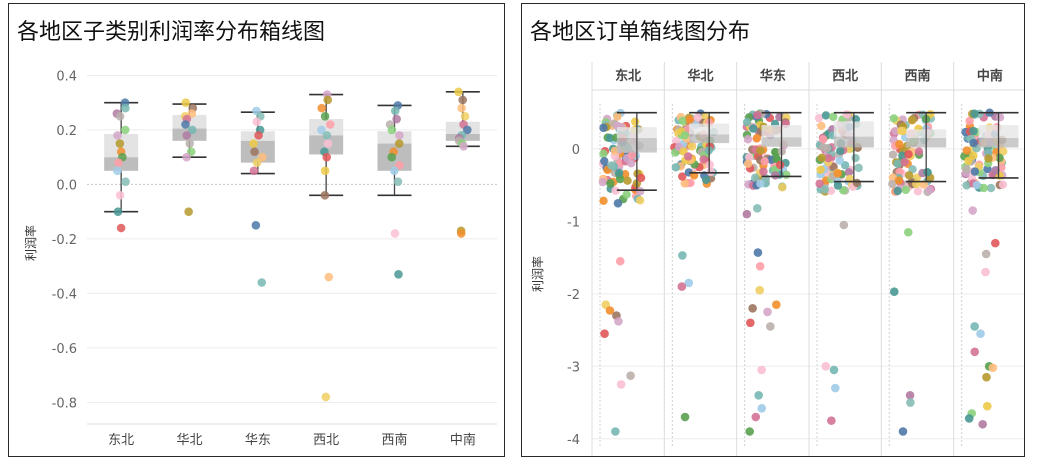 This screenshot has height=467, width=1040. What do you see at coordinates (640, 32) in the screenshot?
I see `right-chart-title: 各地区订单箱线图分布` at bounding box center [640, 32].